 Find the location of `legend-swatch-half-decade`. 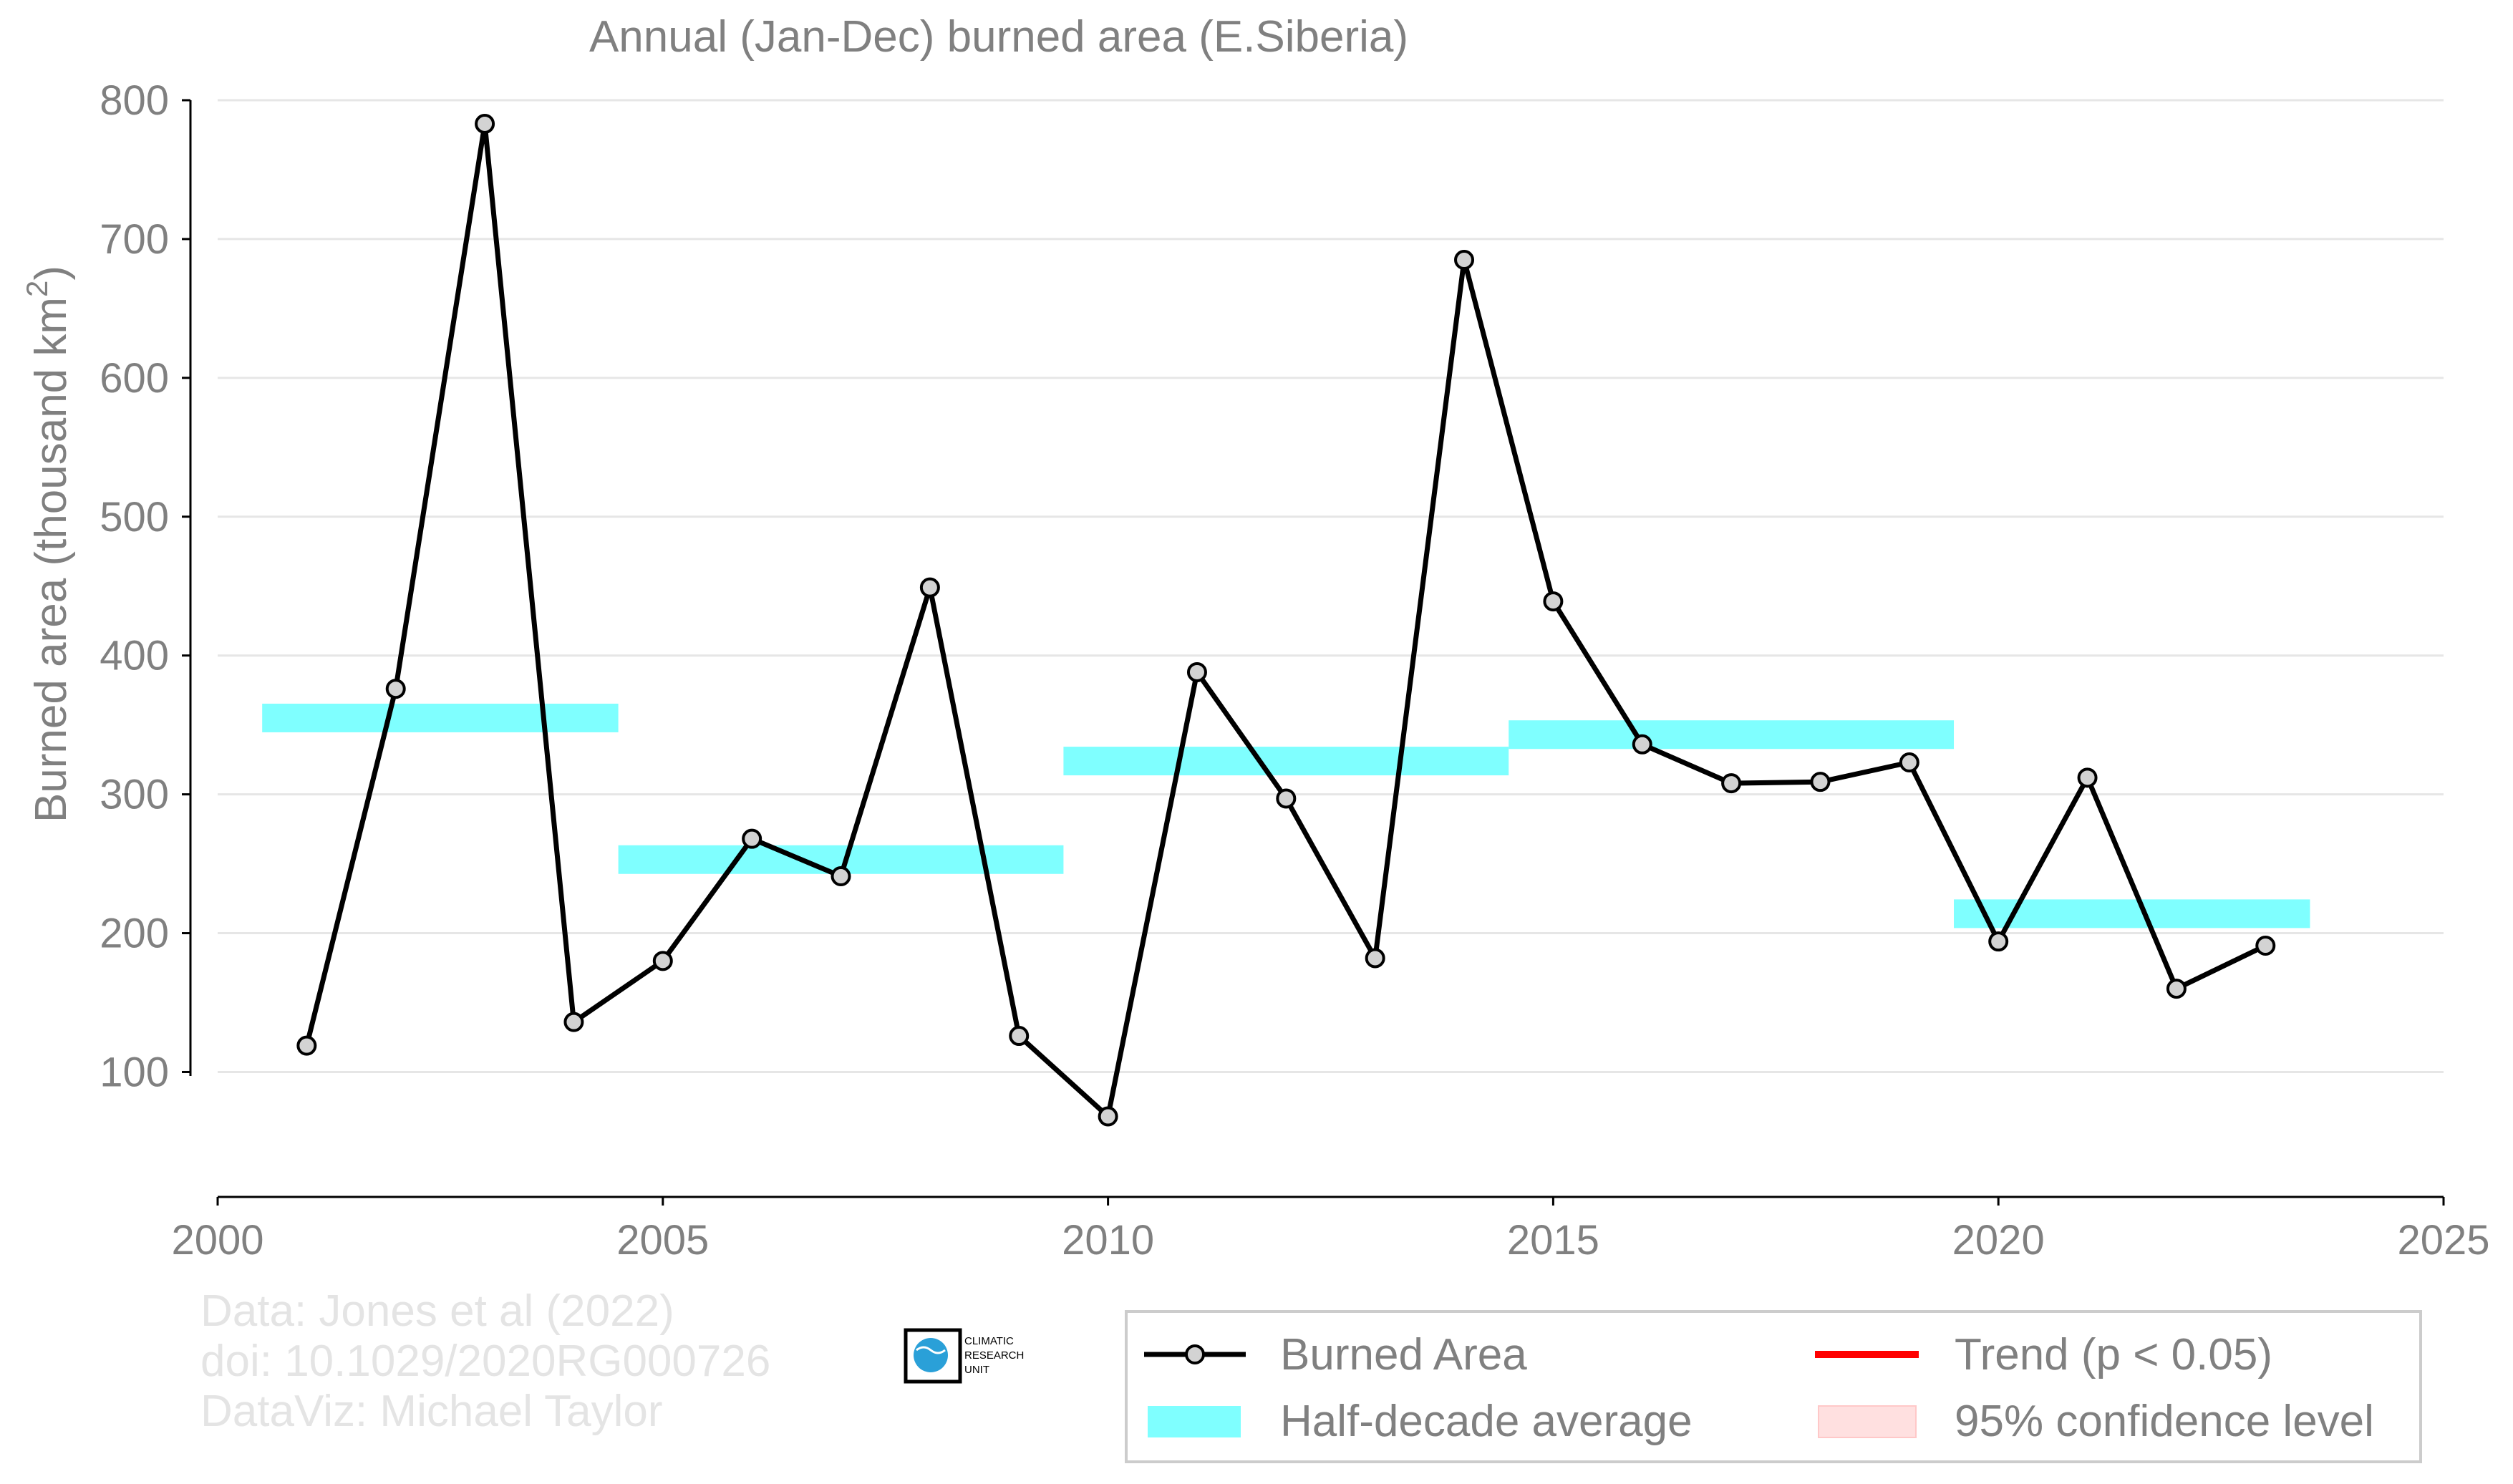

legend-swatch-half-decade is located at coordinates (1195, 1421).